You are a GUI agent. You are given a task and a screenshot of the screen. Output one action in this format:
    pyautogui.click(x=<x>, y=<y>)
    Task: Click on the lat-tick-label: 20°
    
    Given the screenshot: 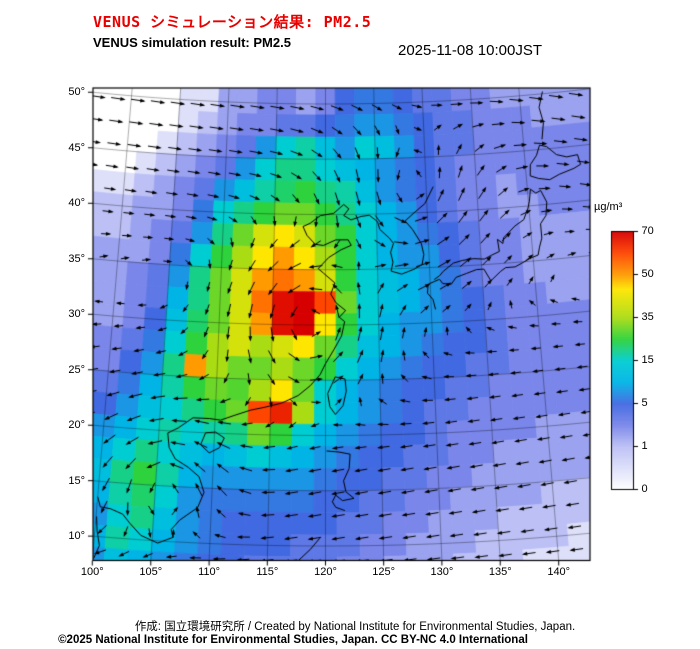 What is the action you would take?
    pyautogui.click(x=76, y=425)
    